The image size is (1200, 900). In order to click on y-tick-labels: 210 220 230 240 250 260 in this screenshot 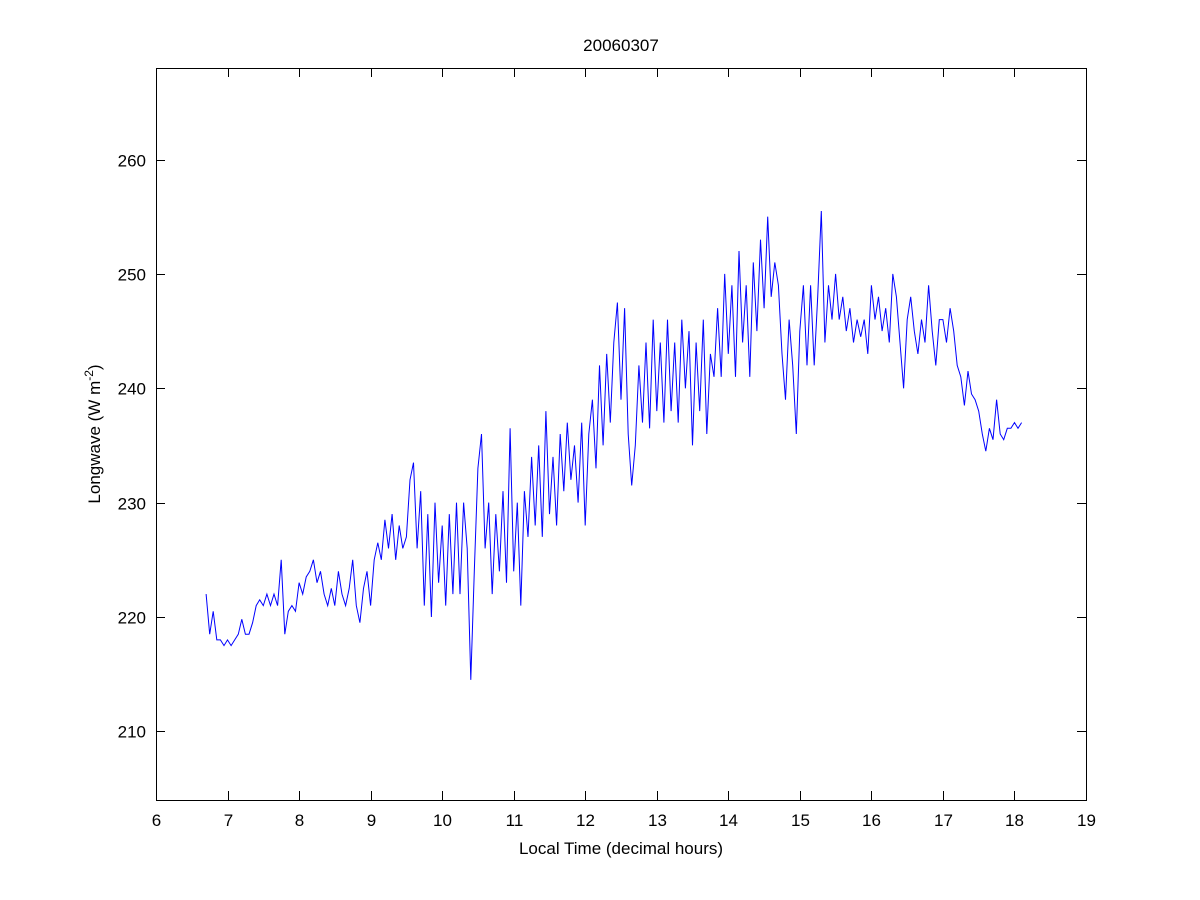, I will do `click(132, 447)`.